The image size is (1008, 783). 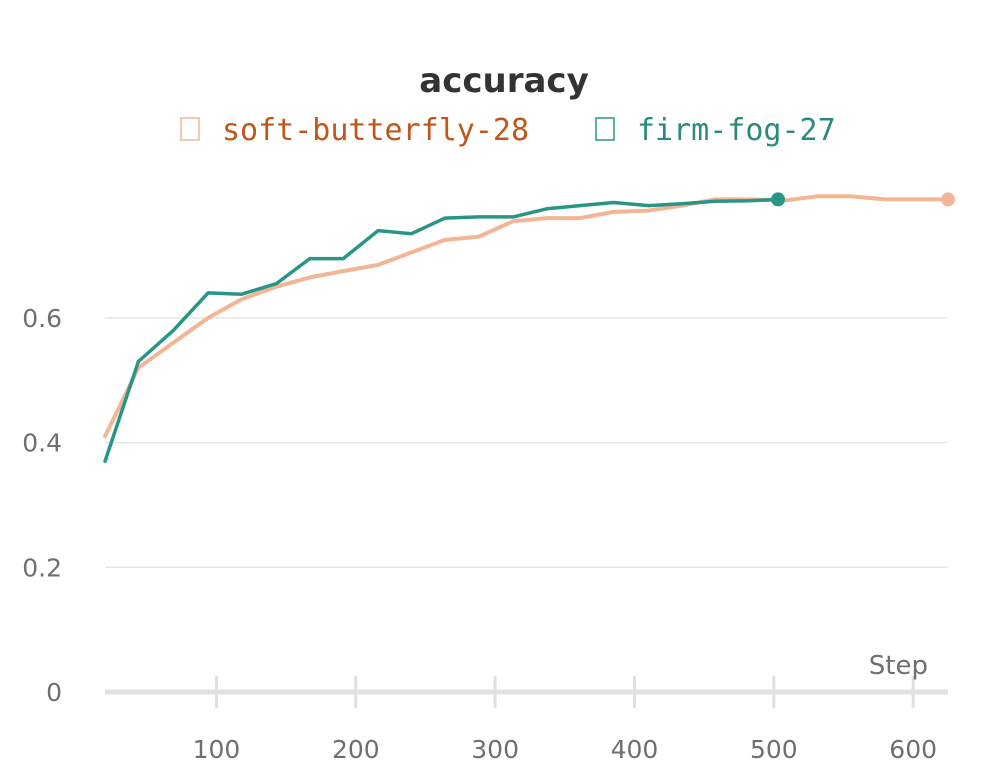 What do you see at coordinates (504, 81) in the screenshot?
I see `chart-title: accuracy` at bounding box center [504, 81].